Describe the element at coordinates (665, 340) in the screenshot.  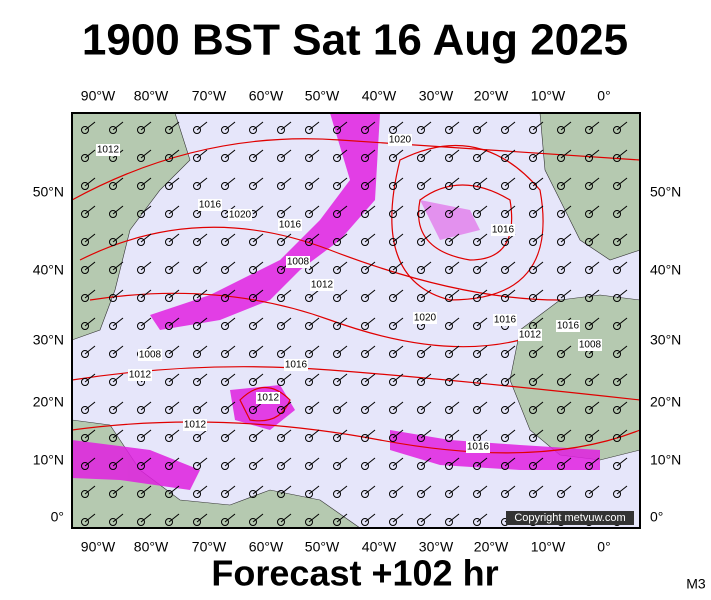
I see `lat-label-right: 30°N` at that location.